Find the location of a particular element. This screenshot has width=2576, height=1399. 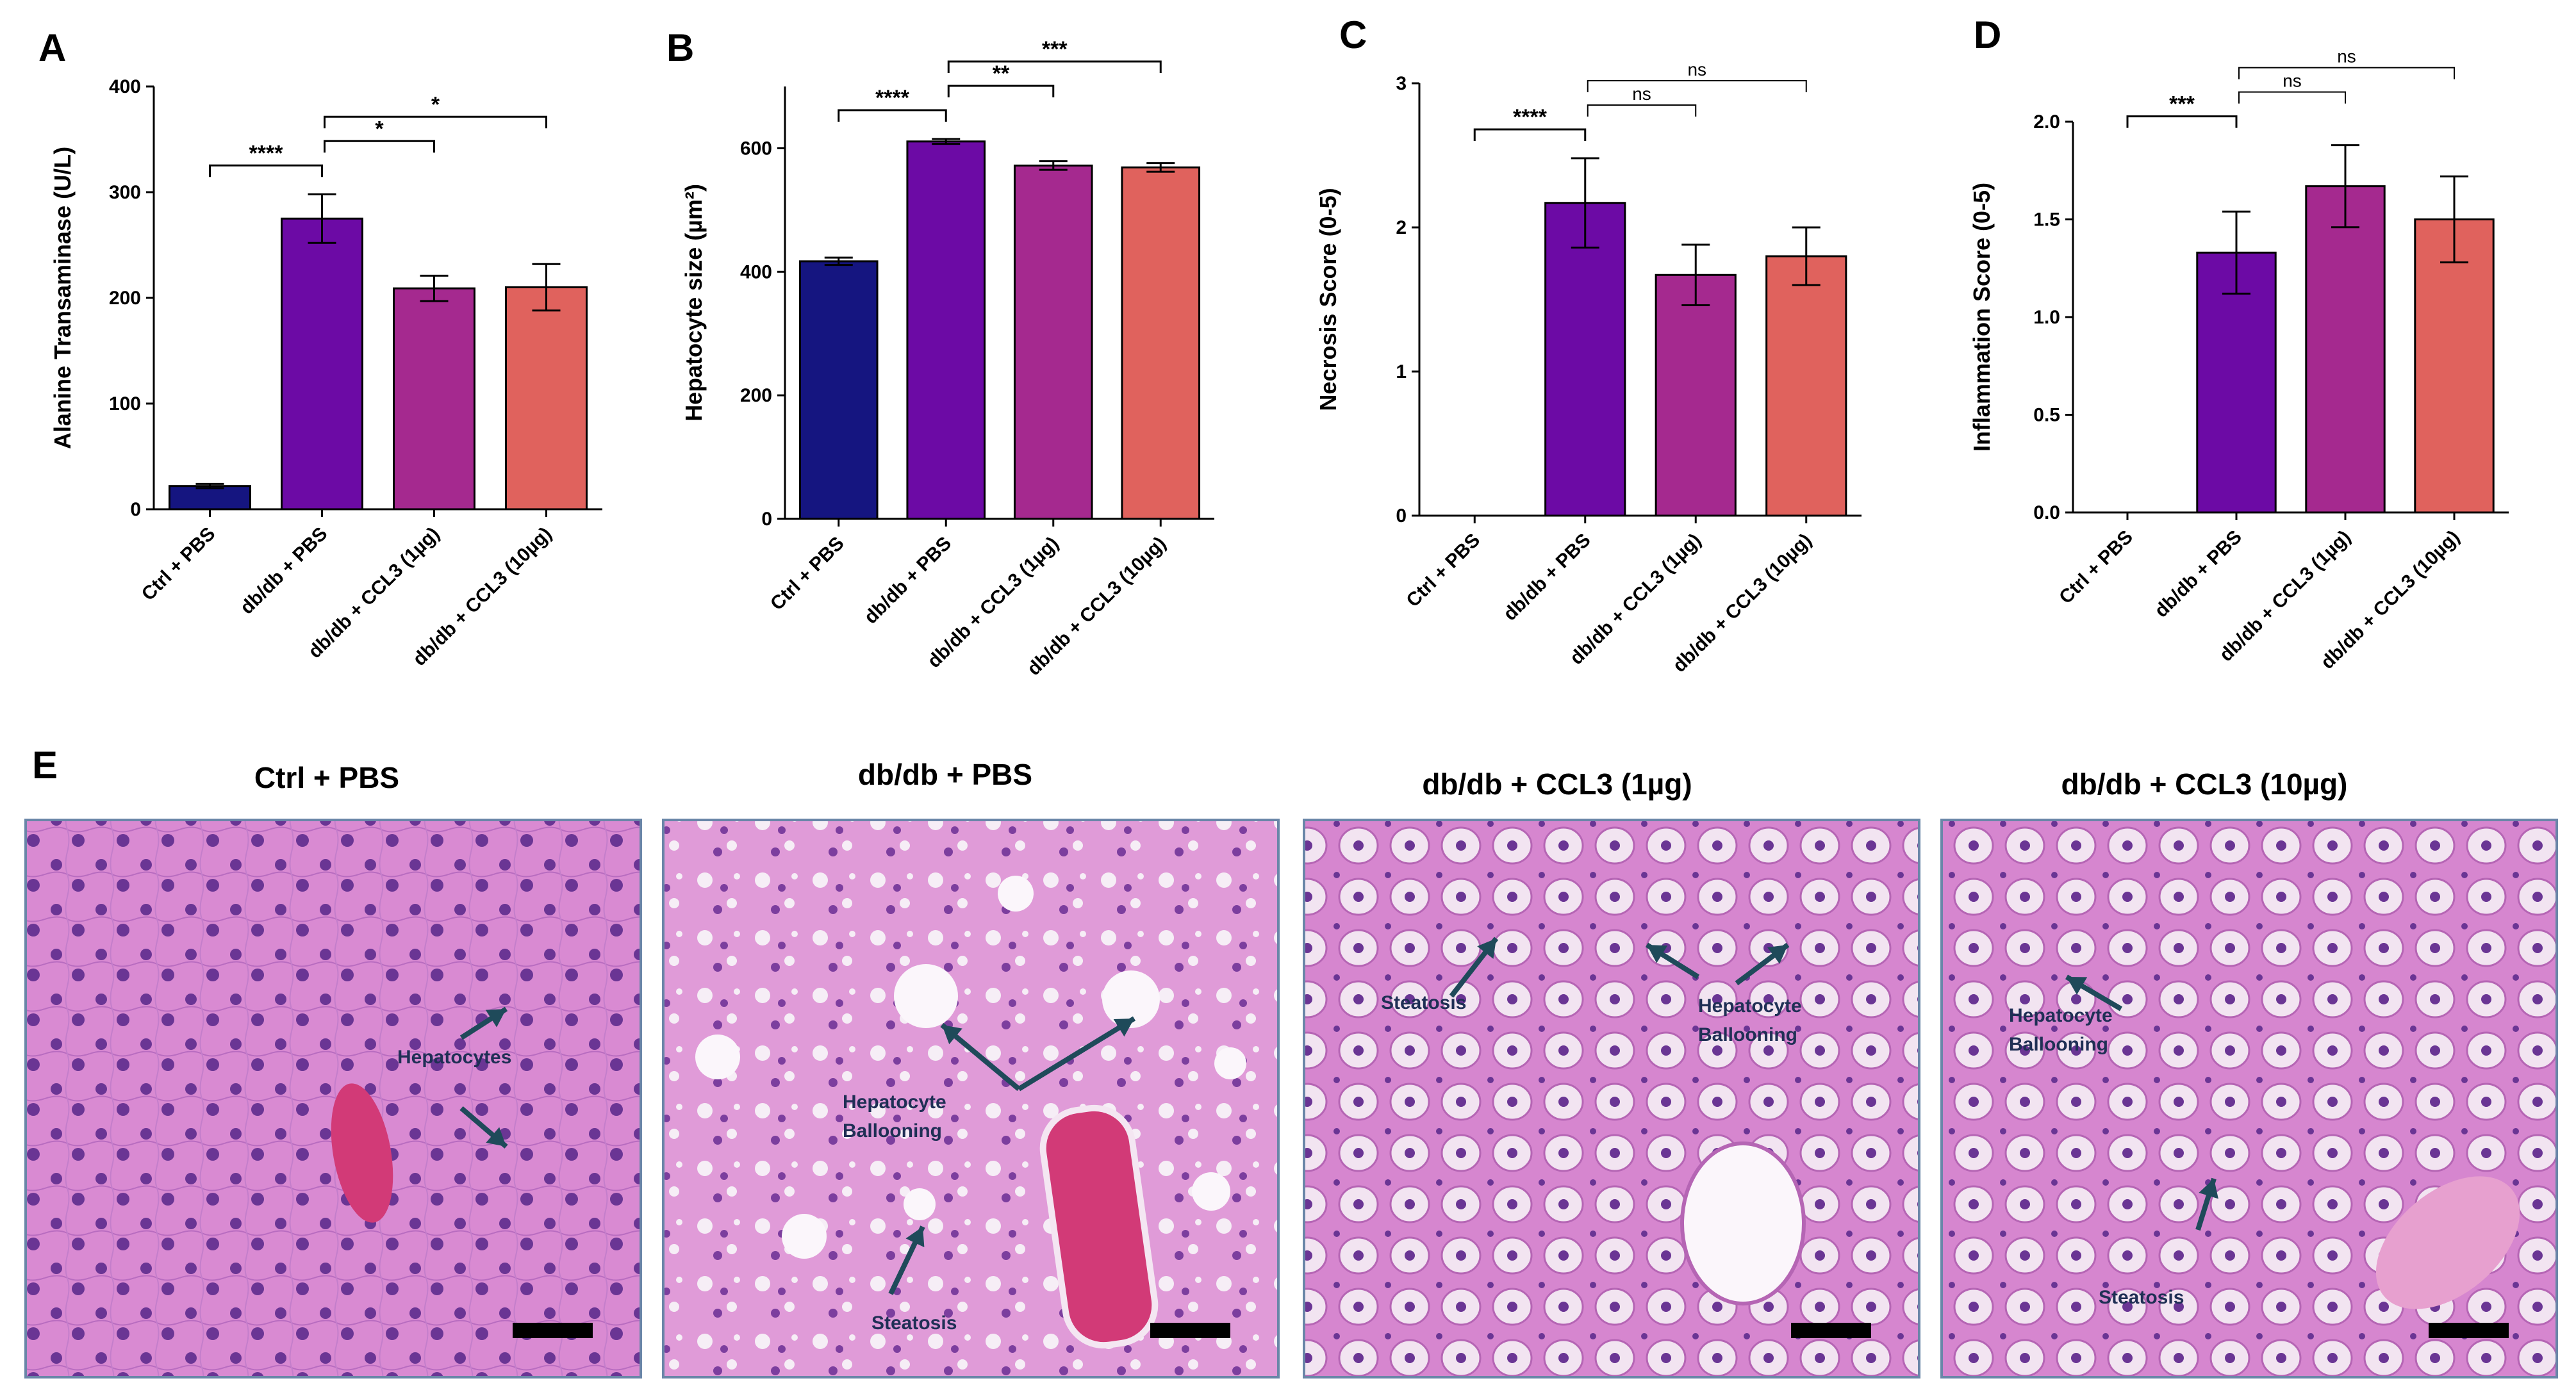

y-axis-label: Hepatocyte size (µm²) is located at coordinates (694, 302).